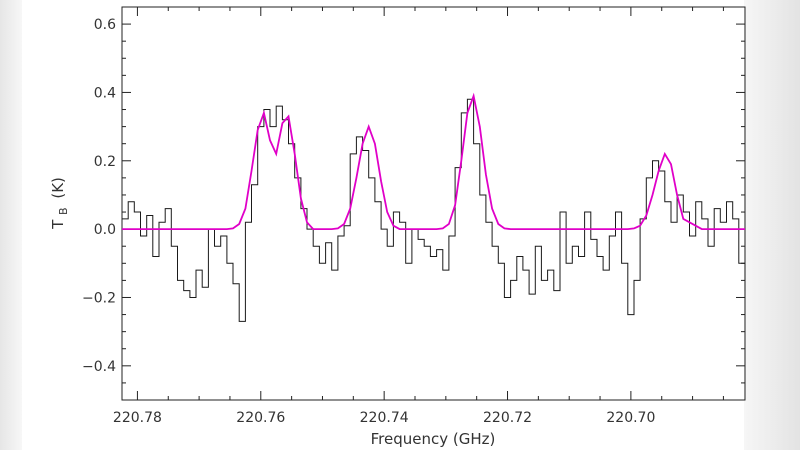 The image size is (800, 450). What do you see at coordinates (99, 298) in the screenshot?
I see `y-tick-label: −0.2` at bounding box center [99, 298].